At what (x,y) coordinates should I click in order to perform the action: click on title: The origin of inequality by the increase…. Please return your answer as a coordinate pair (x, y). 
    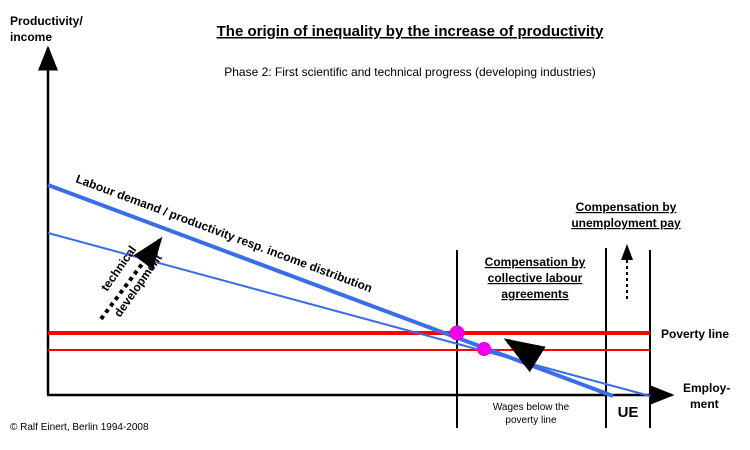
    Looking at the image, I should click on (410, 31).